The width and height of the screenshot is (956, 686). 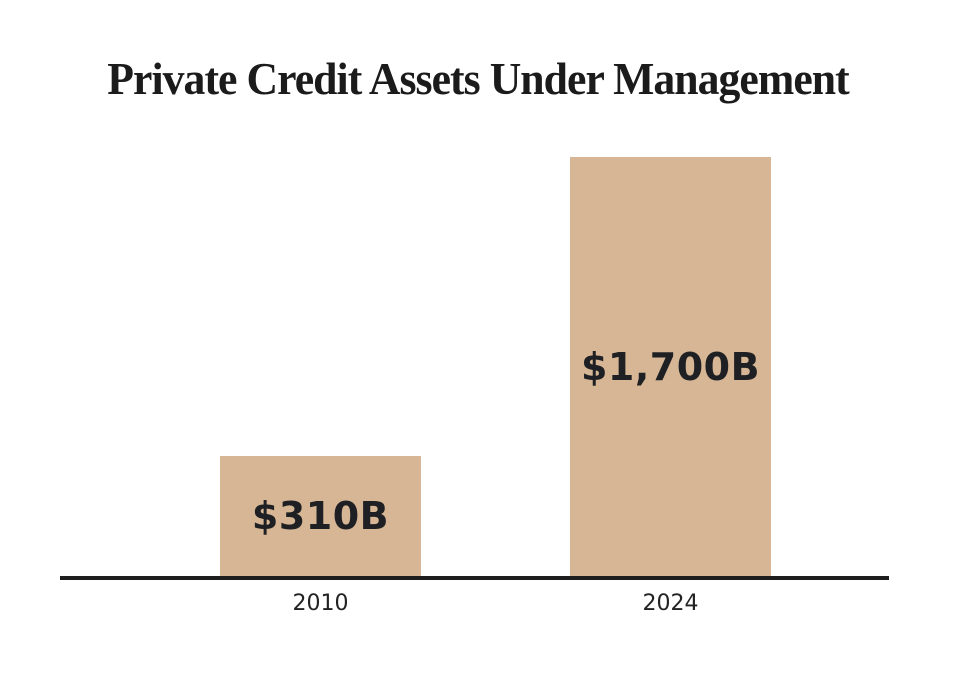 I want to click on bar-2024: $1,700B, so click(x=670, y=366).